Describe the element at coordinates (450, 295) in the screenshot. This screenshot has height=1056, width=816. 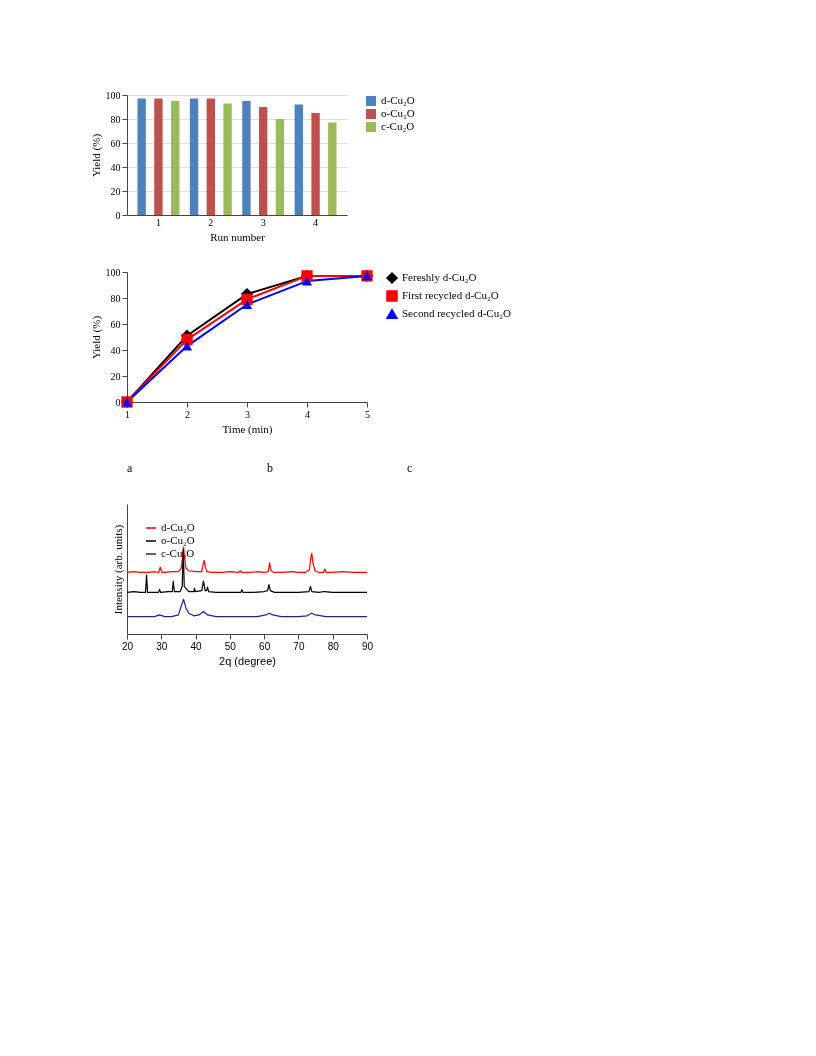
I see `legend-label: First recycled d-Cu₂O` at that location.